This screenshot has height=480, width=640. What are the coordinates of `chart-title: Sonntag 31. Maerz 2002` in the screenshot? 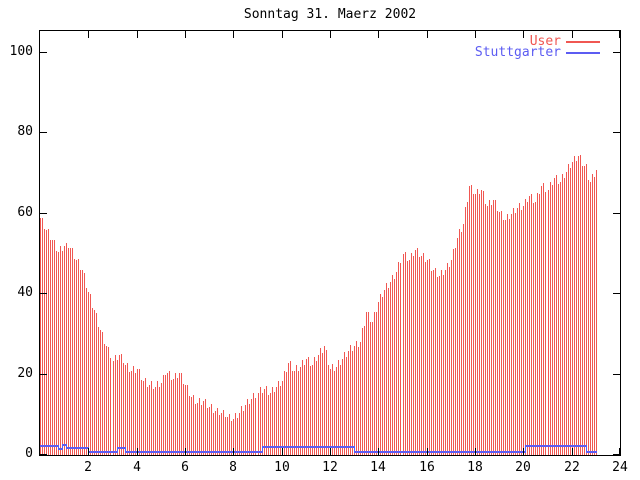 It's located at (330, 14).